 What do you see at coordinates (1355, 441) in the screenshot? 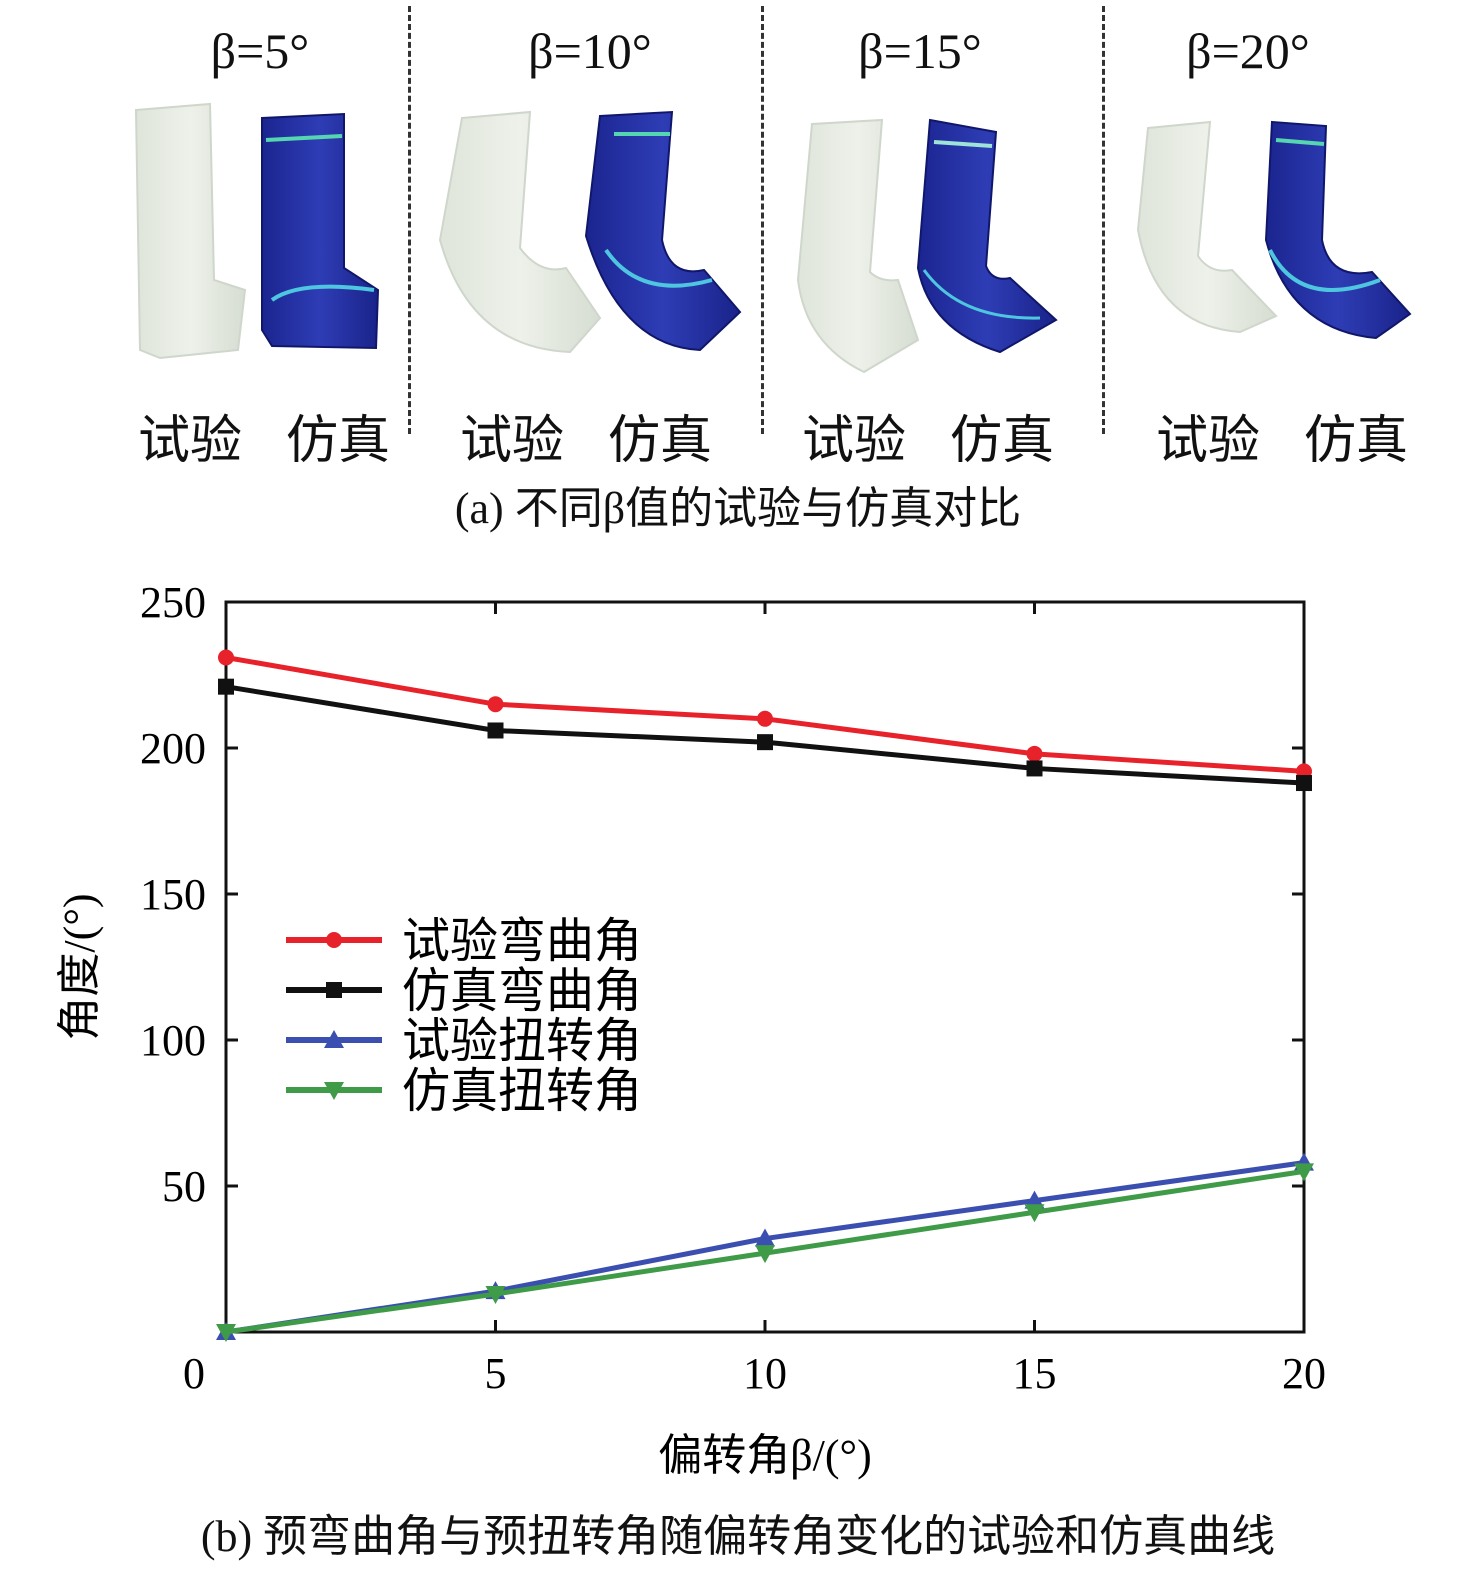
I see `simulation-label-4: 仿真` at bounding box center [1355, 441].